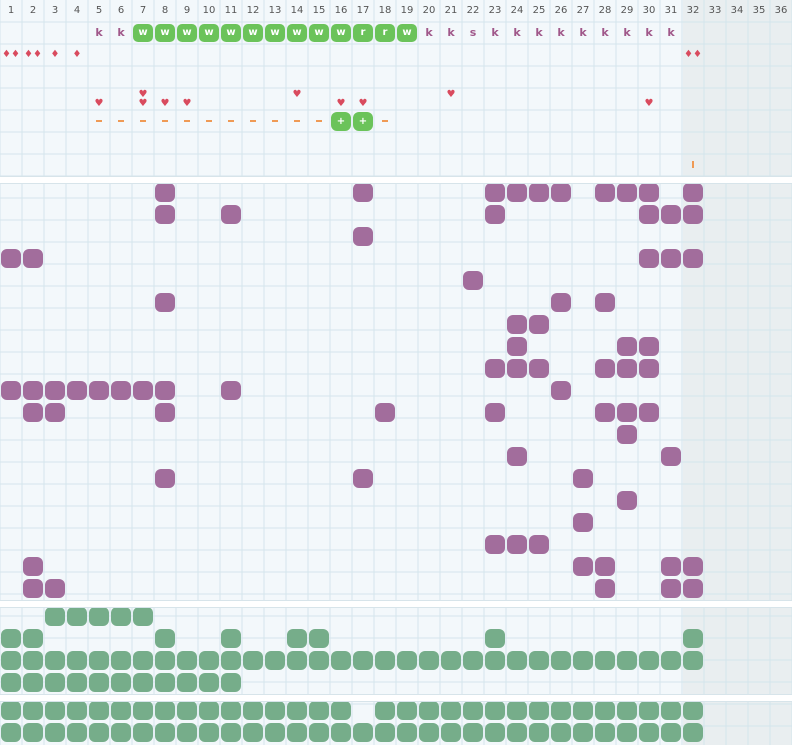 The height and width of the screenshot is (745, 792). Describe the element at coordinates (319, 33) in the screenshot. I see `track-cell-15: w` at that location.